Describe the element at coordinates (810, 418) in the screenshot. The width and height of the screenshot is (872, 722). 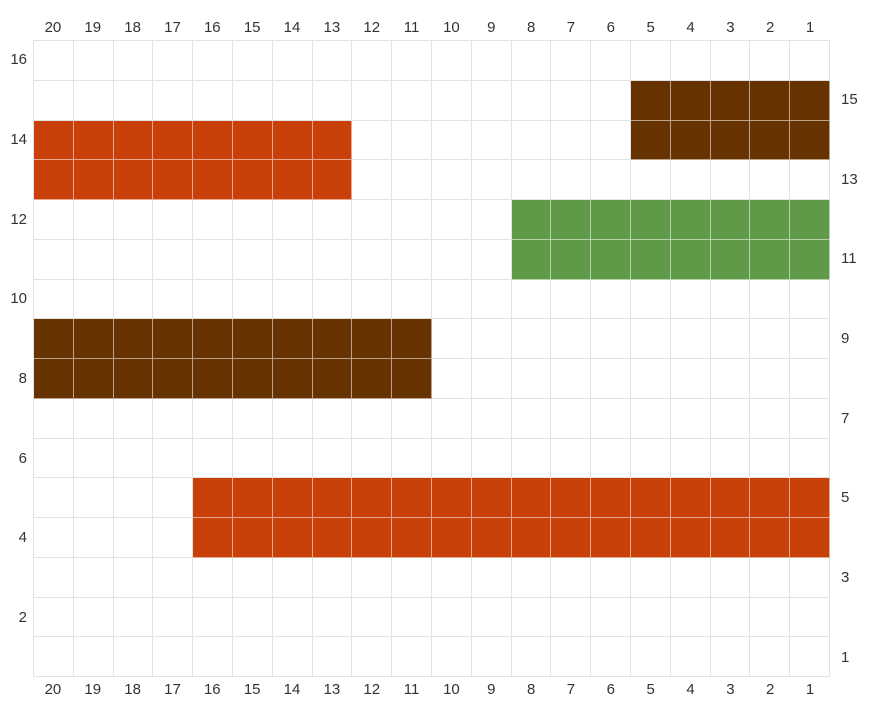
I see `grid-cell-c1-r7` at that location.